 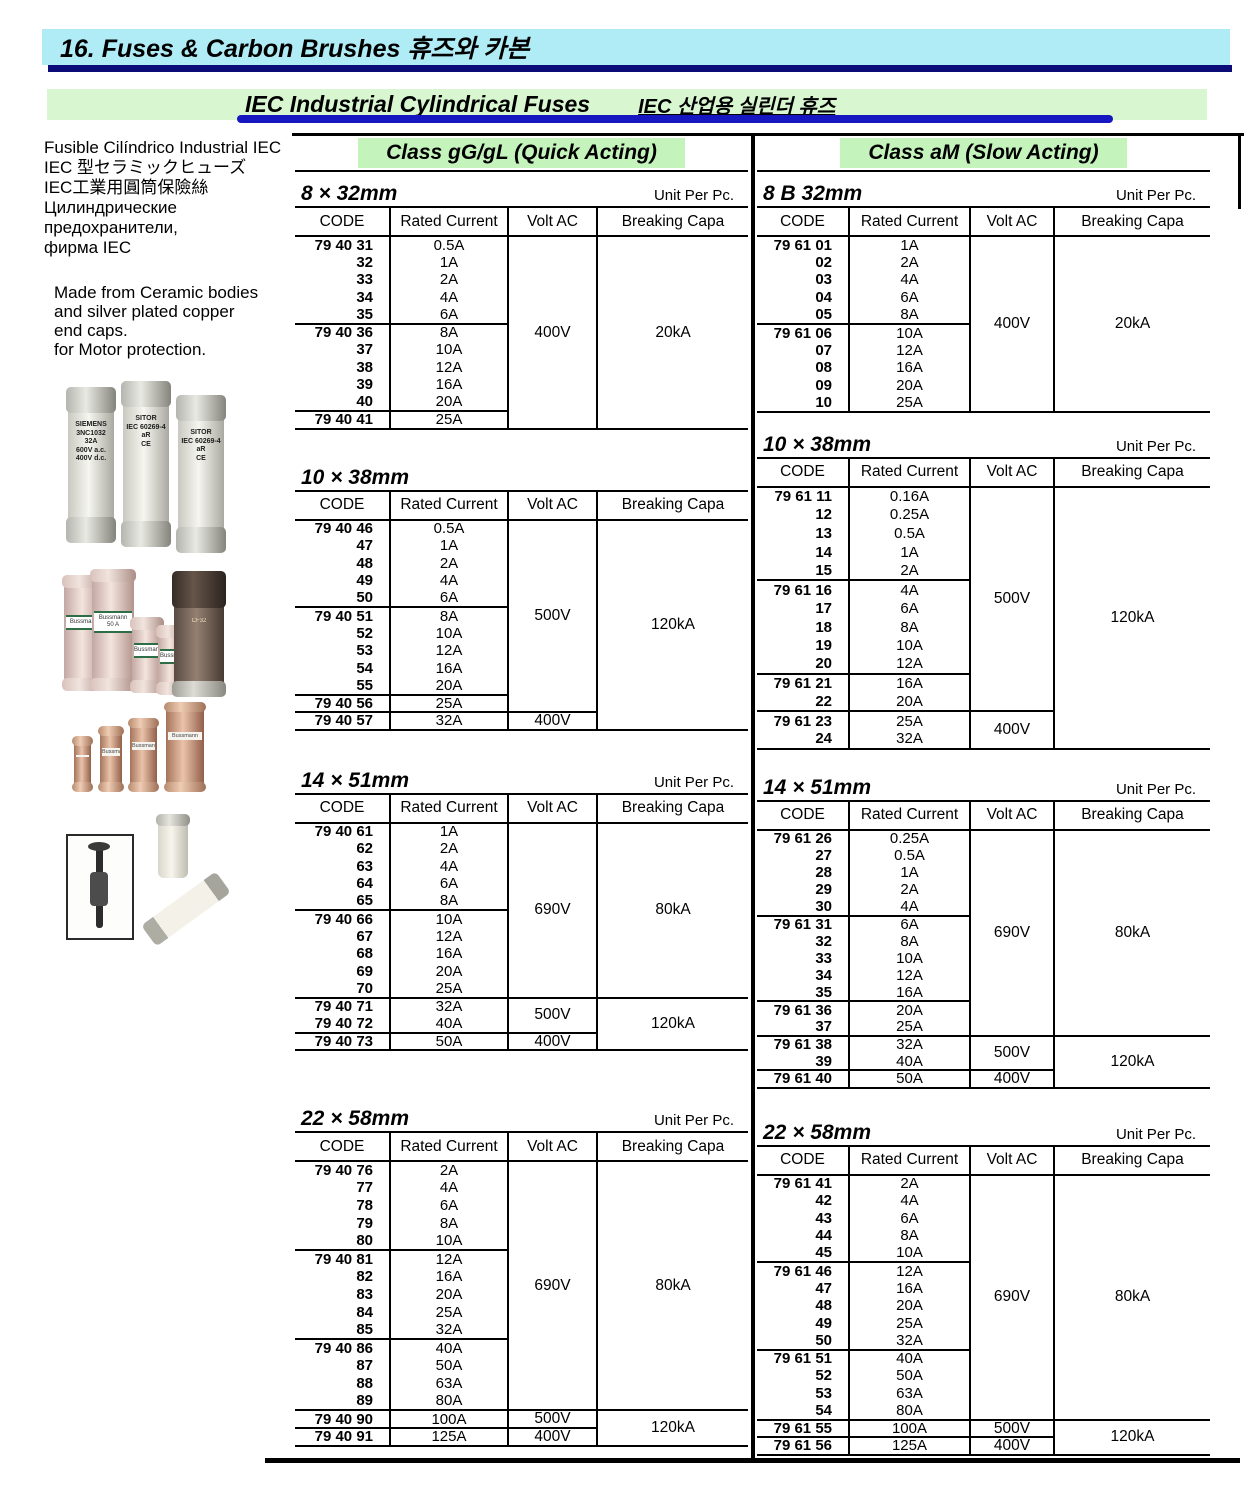 I want to click on code-cell: 05, so click(x=823, y=315).